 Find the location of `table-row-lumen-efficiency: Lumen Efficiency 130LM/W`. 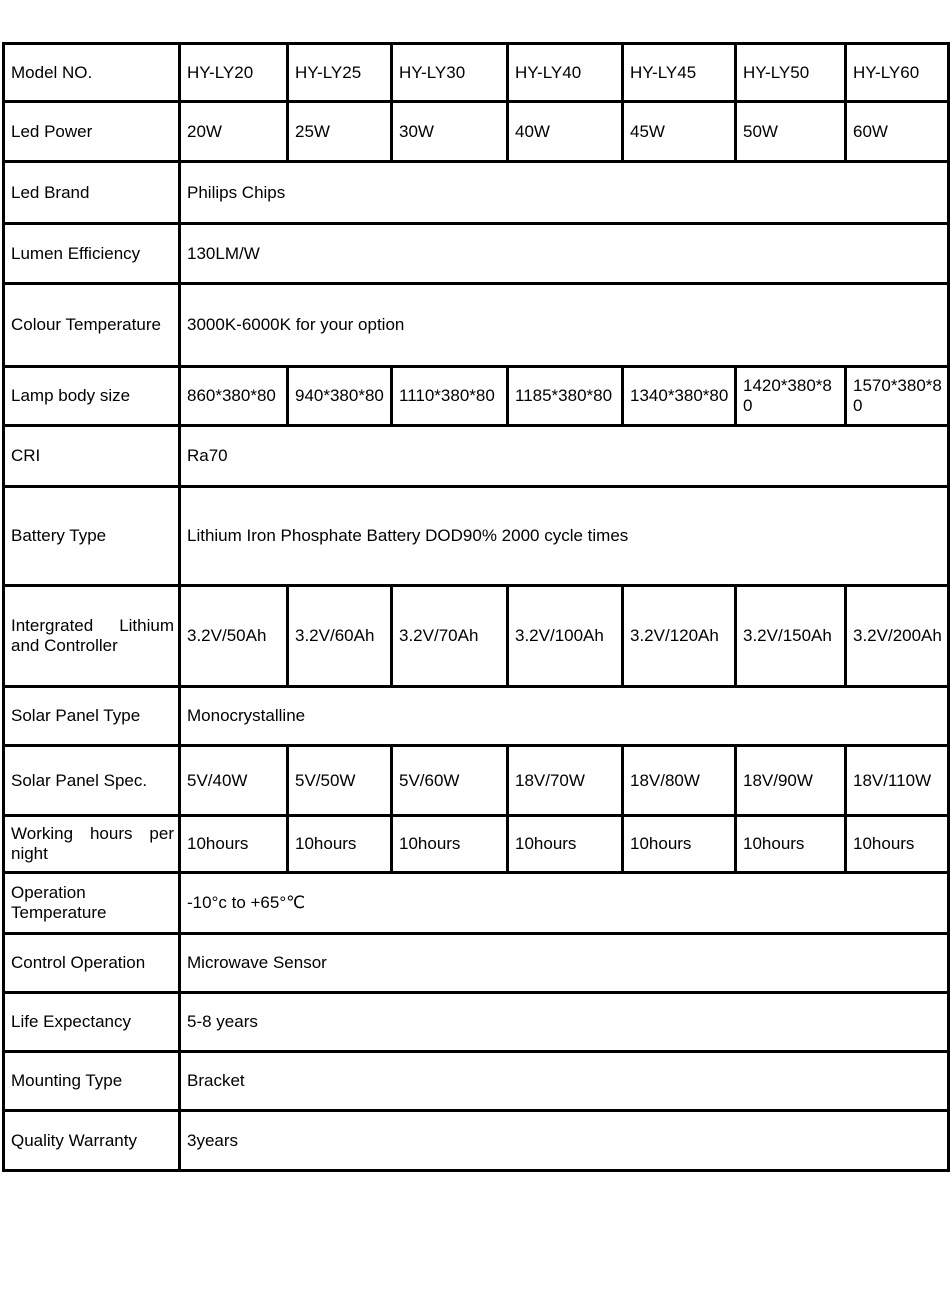

table-row-lumen-efficiency: Lumen Efficiency 130LM/W is located at coordinates (476, 253).